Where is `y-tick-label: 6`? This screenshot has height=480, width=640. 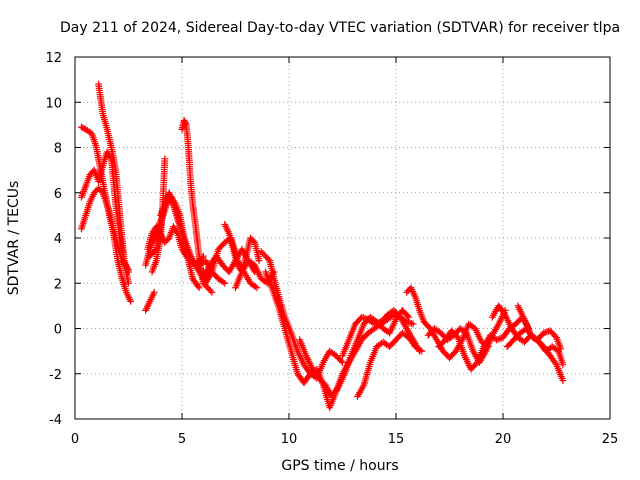
y-tick-label: 6 is located at coordinates (58, 194).